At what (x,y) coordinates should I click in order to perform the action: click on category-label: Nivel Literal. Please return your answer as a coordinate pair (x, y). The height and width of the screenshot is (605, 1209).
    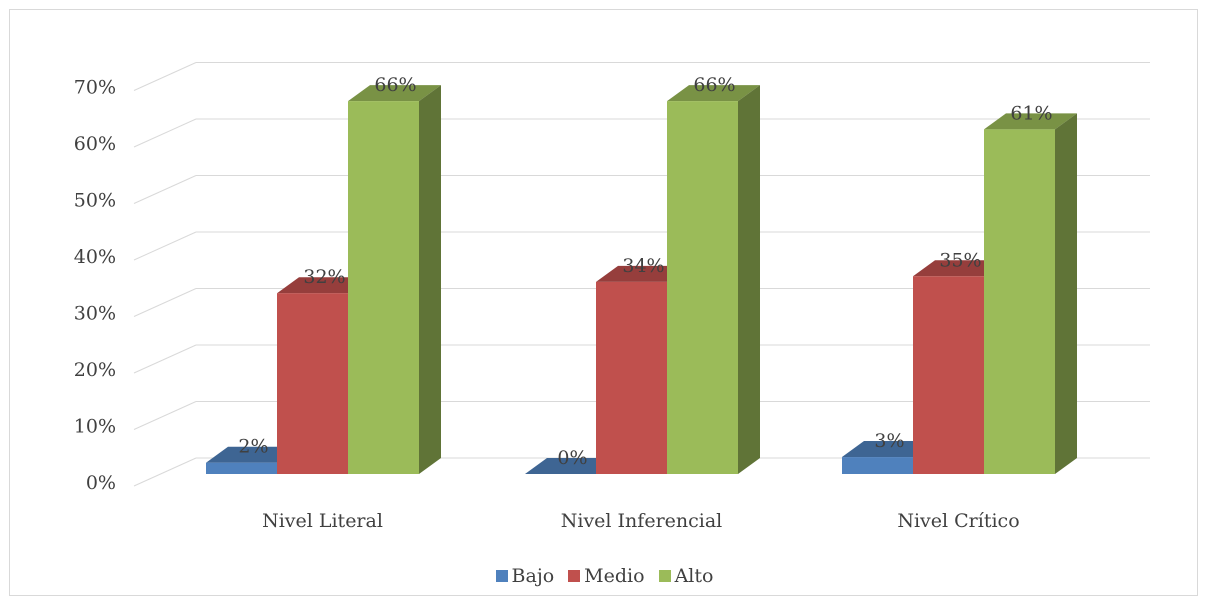
    Looking at the image, I should click on (322, 521).